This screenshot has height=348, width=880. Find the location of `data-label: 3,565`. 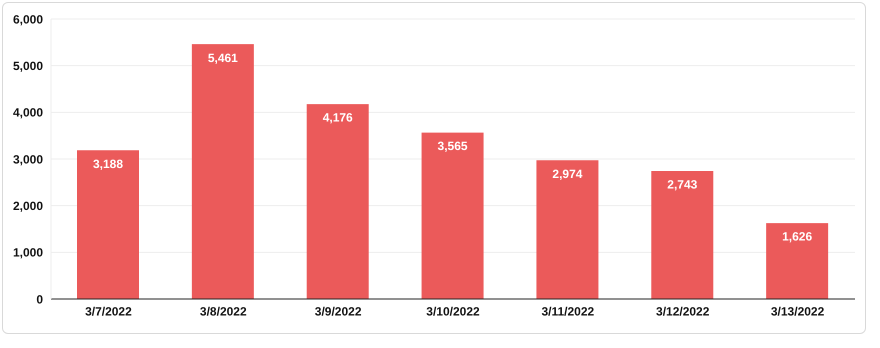

data-label: 3,565 is located at coordinates (453, 146).